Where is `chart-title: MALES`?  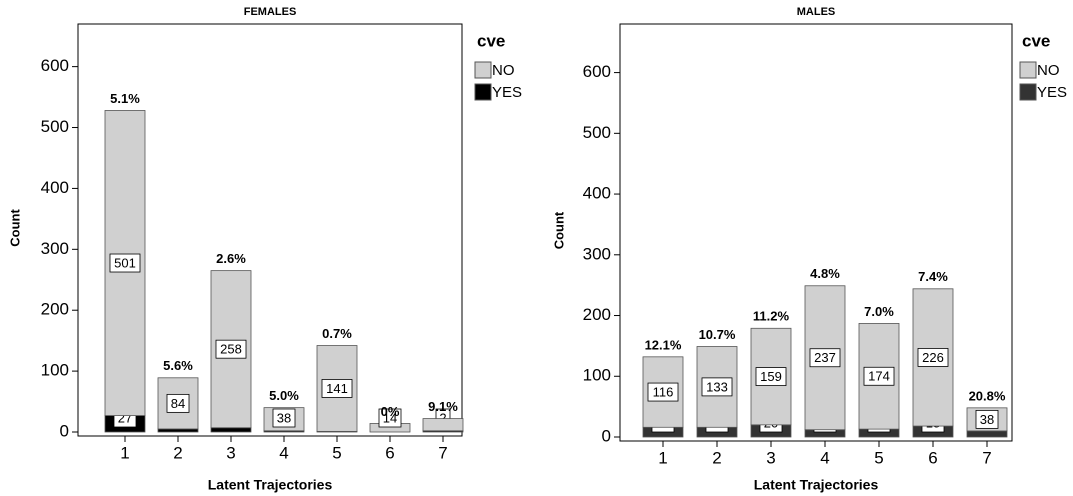 chart-title: MALES is located at coordinates (816, 12).